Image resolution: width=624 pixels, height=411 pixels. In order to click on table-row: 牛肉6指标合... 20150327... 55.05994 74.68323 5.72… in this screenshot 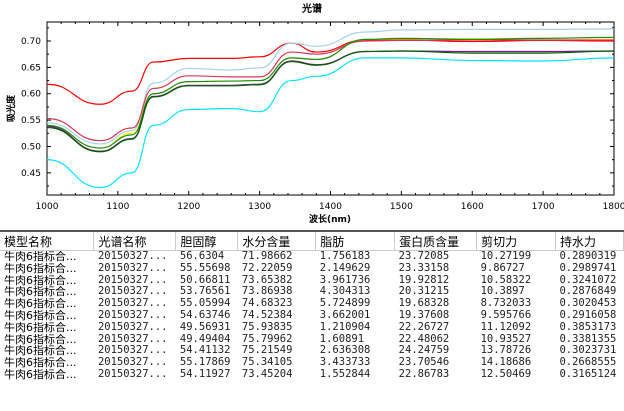, I will do `click(312, 304)`.